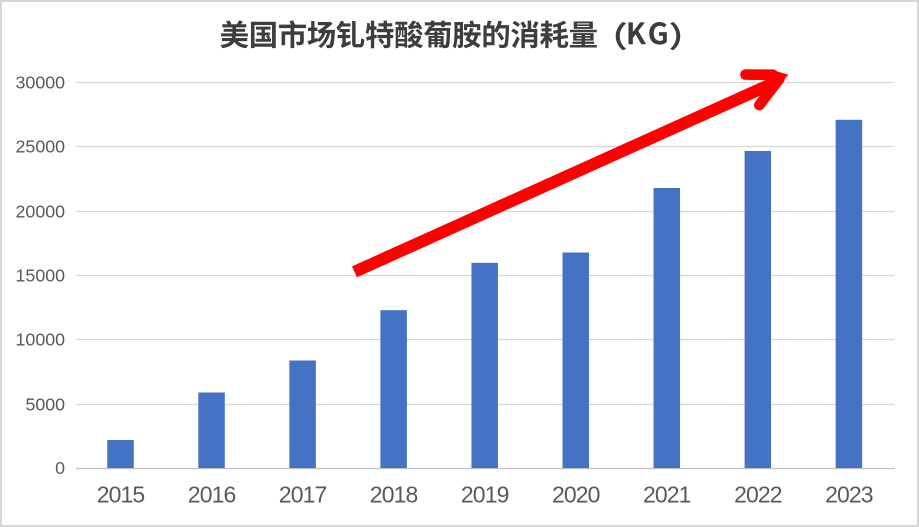 This screenshot has width=919, height=527. Describe the element at coordinates (60, 468) in the screenshot. I see `svg-text: 0` at that location.